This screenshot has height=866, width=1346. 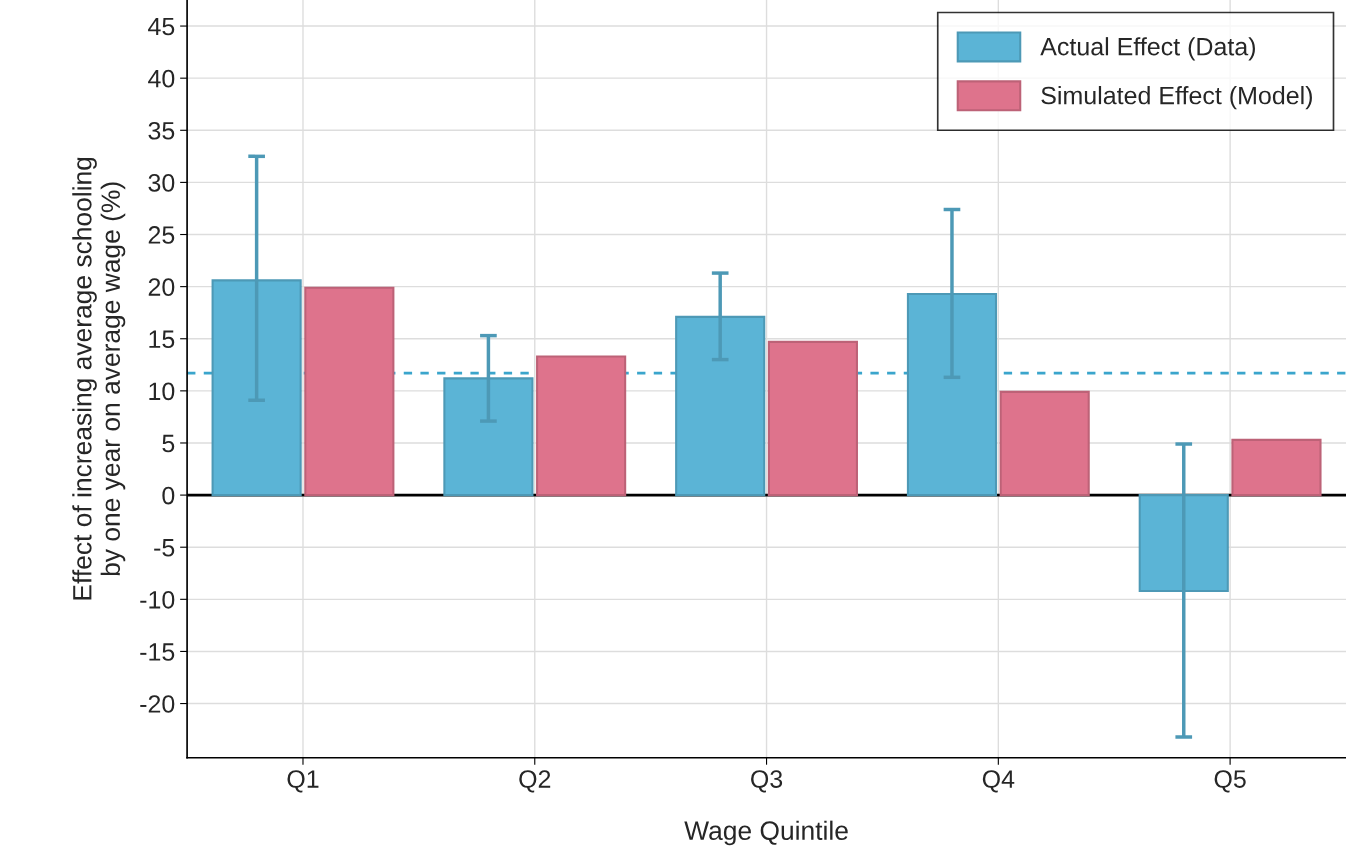 I want to click on y-tick-label: -15, so click(x=157, y=652).